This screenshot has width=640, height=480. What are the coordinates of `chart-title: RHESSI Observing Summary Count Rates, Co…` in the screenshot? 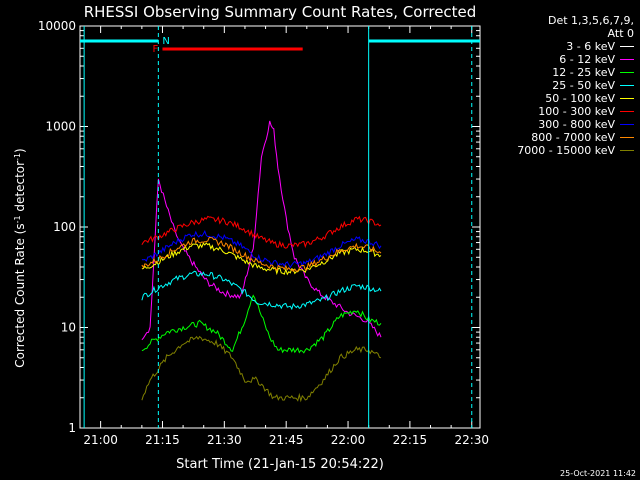 It's located at (280, 12).